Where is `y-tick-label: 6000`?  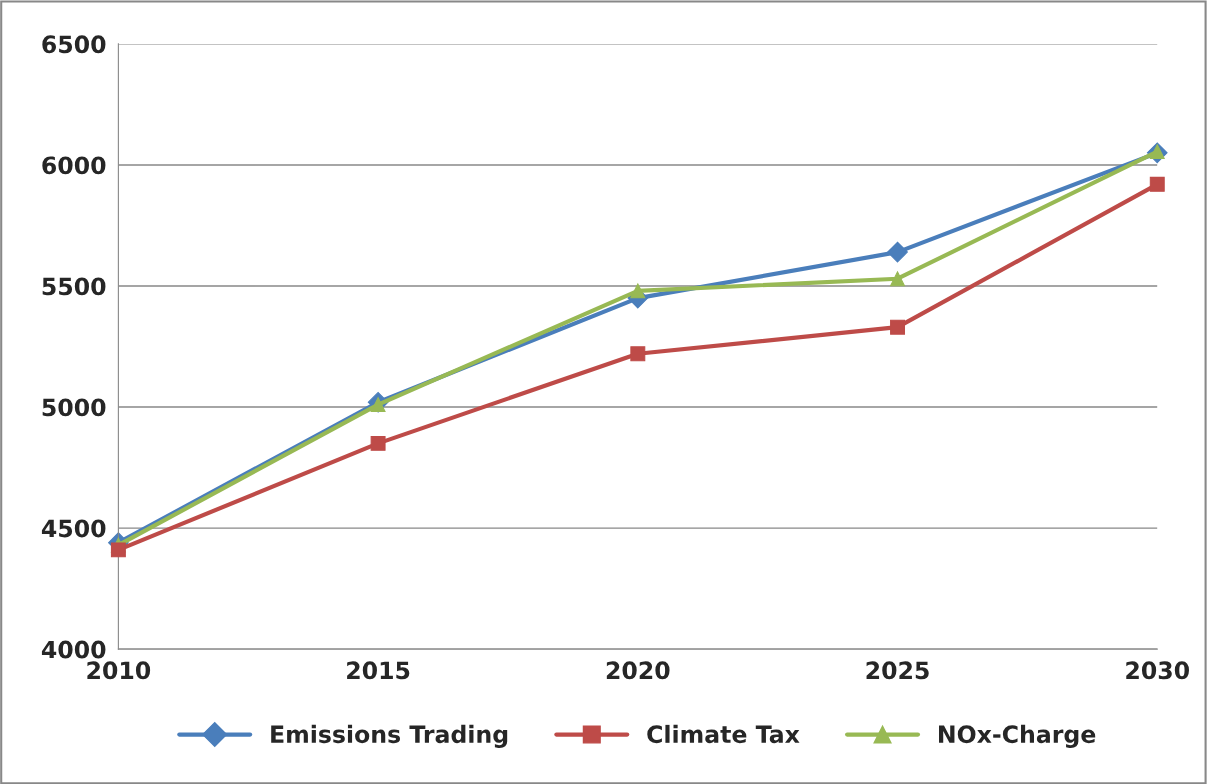
y-tick-label: 6000 is located at coordinates (74, 165).